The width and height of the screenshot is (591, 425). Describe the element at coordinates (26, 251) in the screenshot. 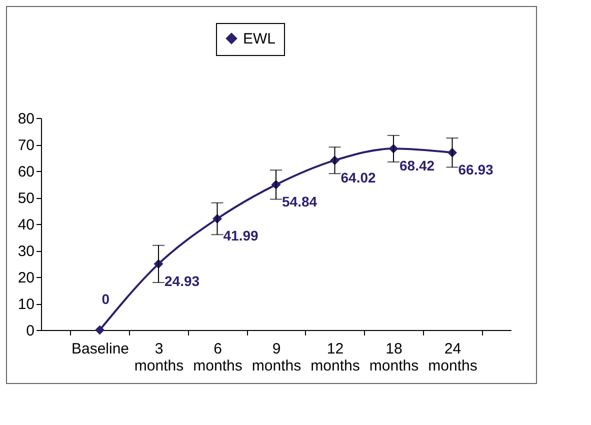

I see `y-tick-label: 30` at that location.